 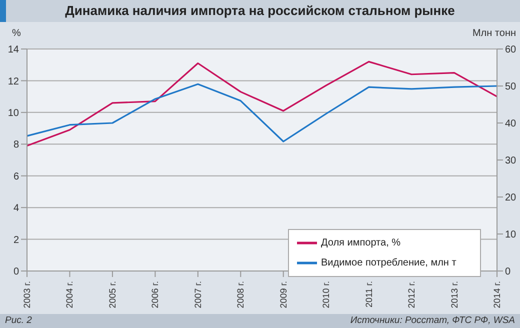 What do you see at coordinates (454, 294) in the screenshot?
I see `x-tick-label: 2013 г.` at bounding box center [454, 294].